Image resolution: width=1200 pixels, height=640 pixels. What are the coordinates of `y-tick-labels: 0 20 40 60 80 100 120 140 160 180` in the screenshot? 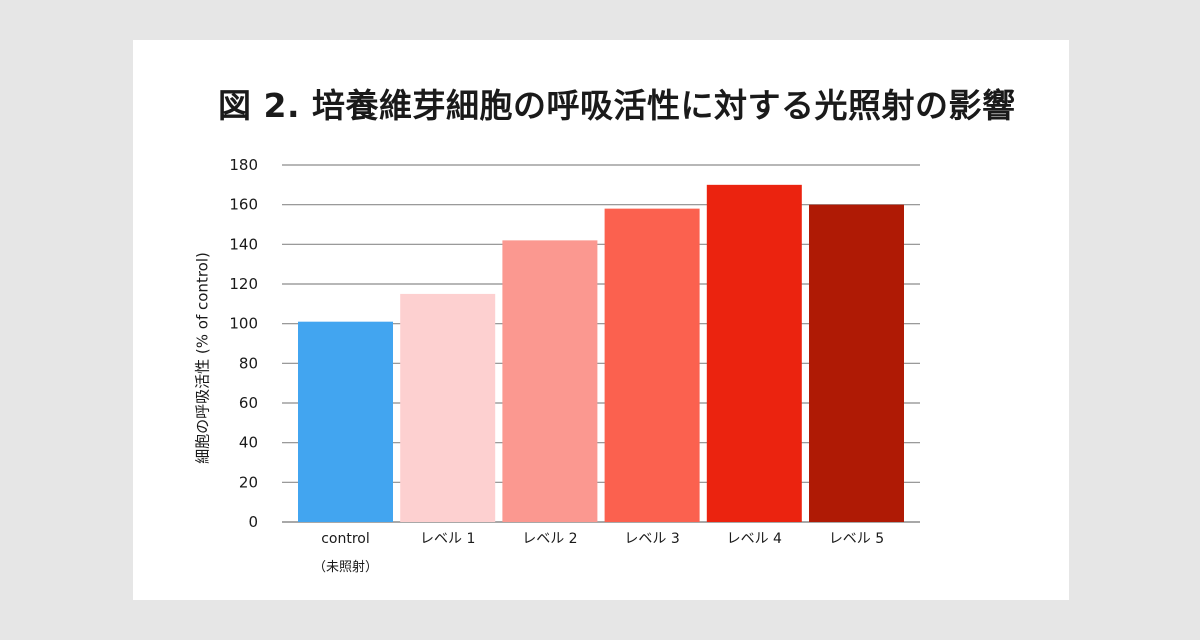 It's located at (243, 343).